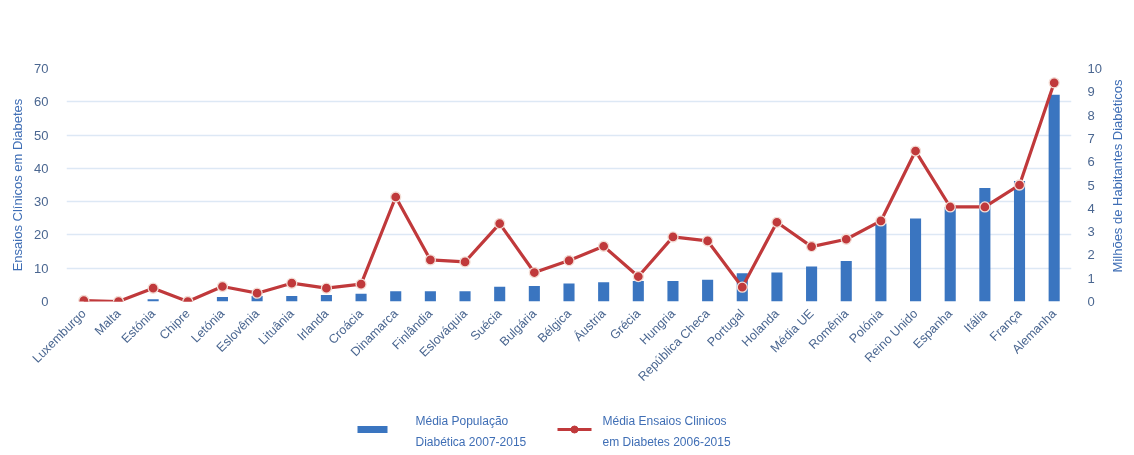  I want to click on y-tick-label: 10, so click(41, 268).